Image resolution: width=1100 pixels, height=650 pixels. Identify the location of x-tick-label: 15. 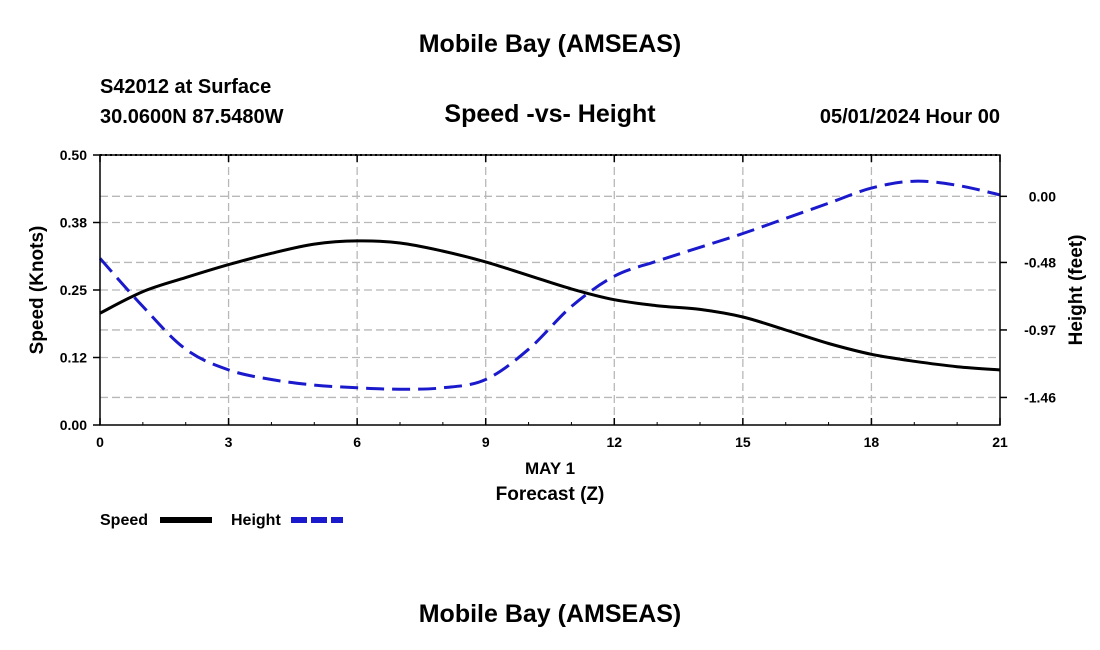
(743, 442).